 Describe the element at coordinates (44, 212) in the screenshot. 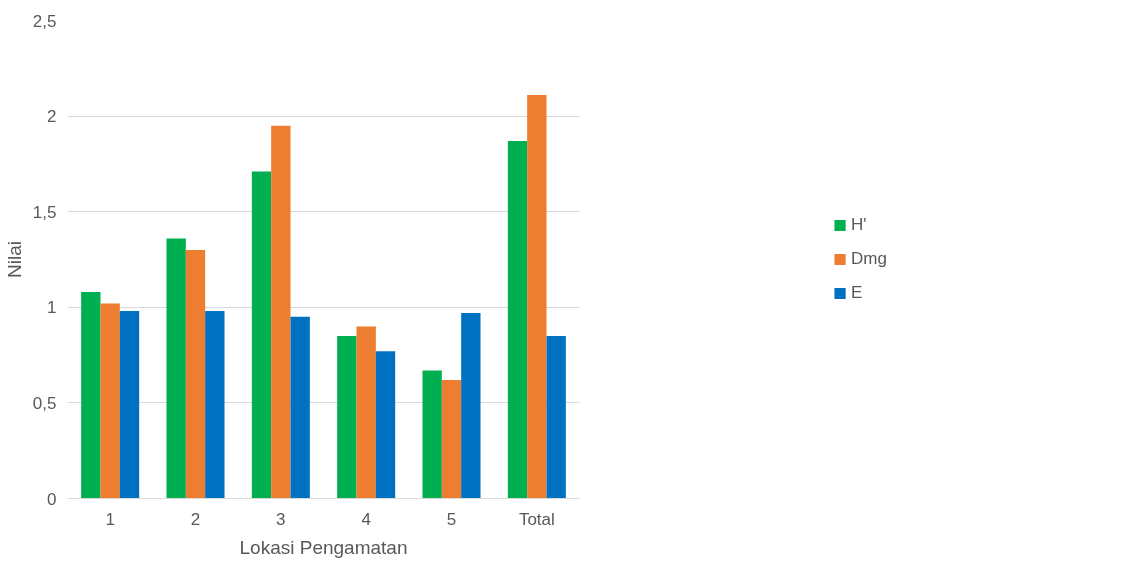

I see `y-tick-label: 1,5` at that location.